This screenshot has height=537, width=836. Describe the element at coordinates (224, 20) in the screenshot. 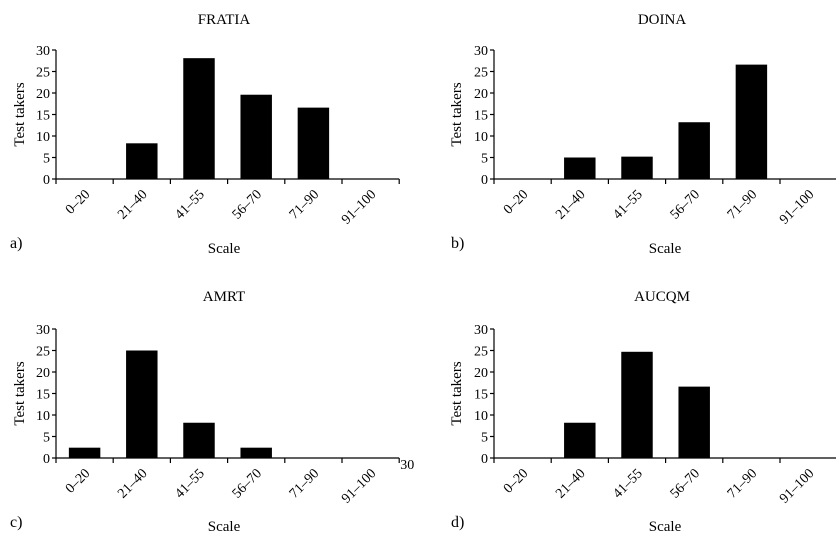

I see `chart-title: FRATIA` at that location.